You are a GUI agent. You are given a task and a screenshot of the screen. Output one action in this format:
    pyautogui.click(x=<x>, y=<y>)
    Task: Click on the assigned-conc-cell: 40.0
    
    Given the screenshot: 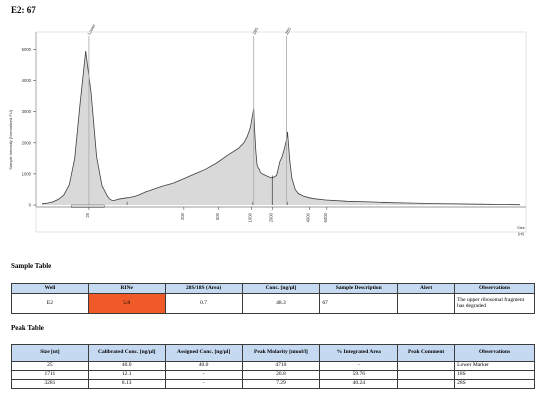 What is the action you would take?
    pyautogui.click(x=203, y=366)
    